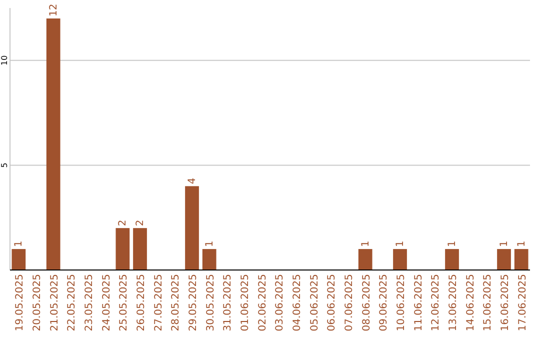  I want to click on x-tick-label: 16.06.2025, so click(505, 303).